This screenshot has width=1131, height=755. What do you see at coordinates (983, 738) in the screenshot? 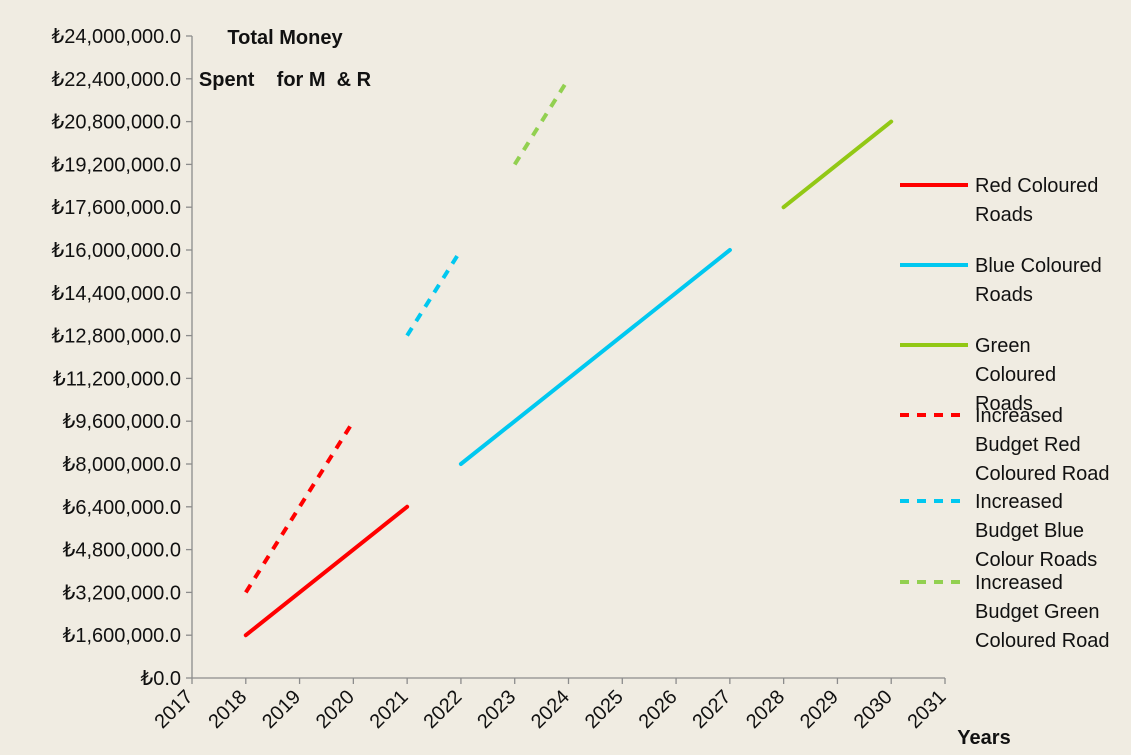
I see `x-axis-title: Years` at bounding box center [983, 738].